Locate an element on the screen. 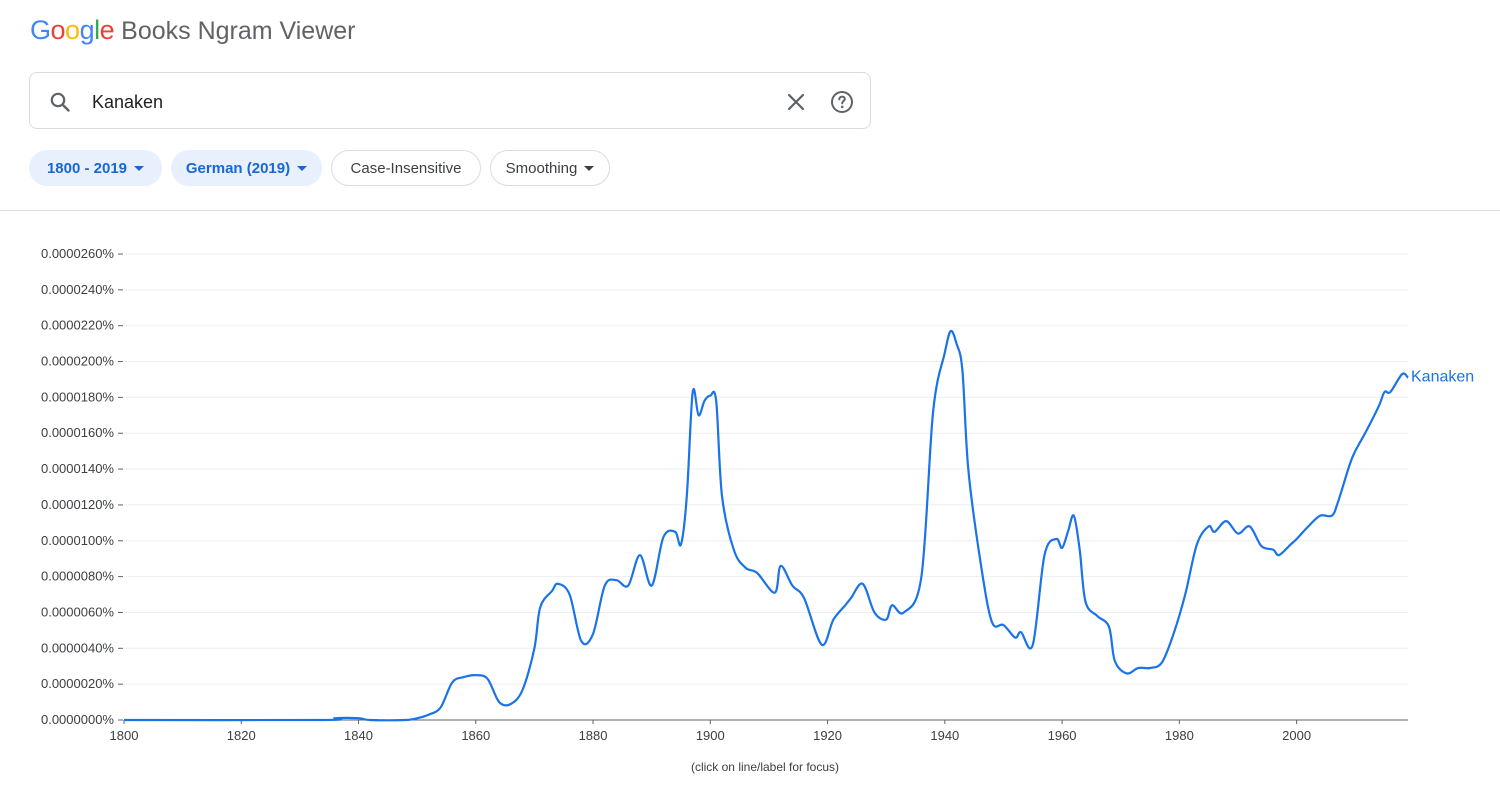  search-input is located at coordinates (432, 102).